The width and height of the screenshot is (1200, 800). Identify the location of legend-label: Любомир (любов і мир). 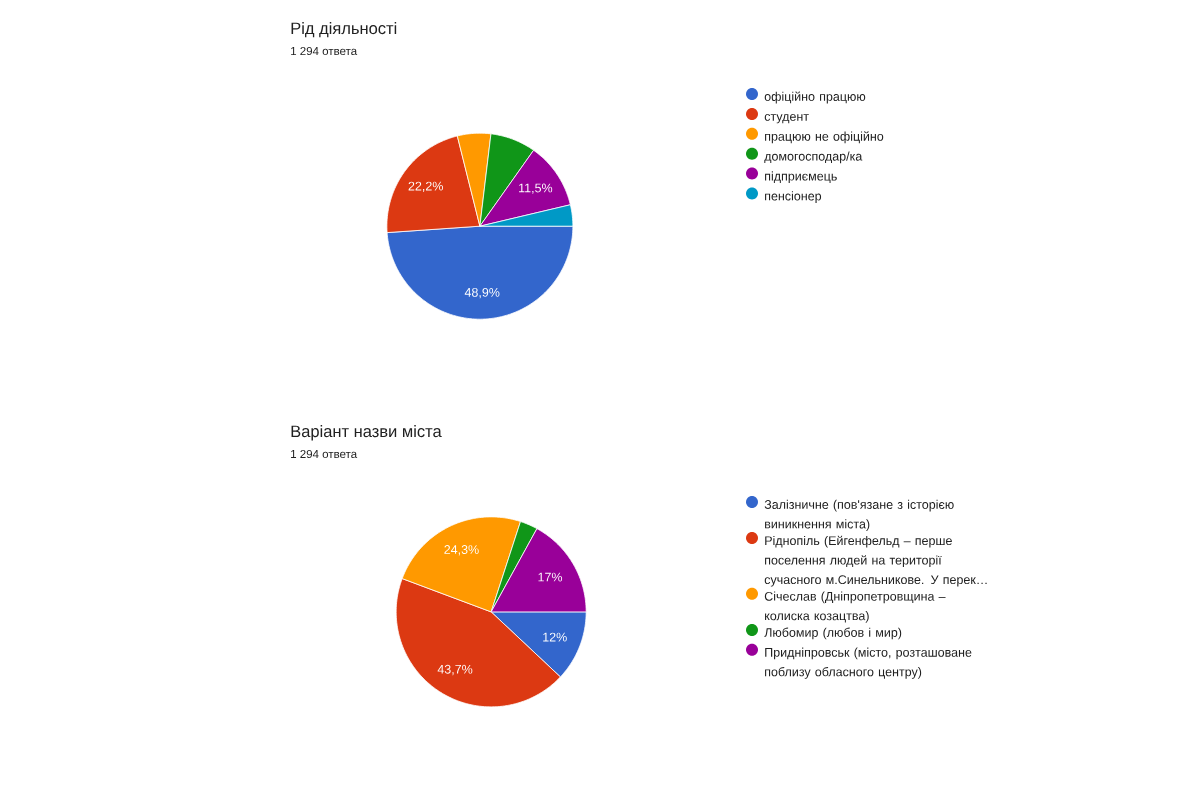
(833, 633).